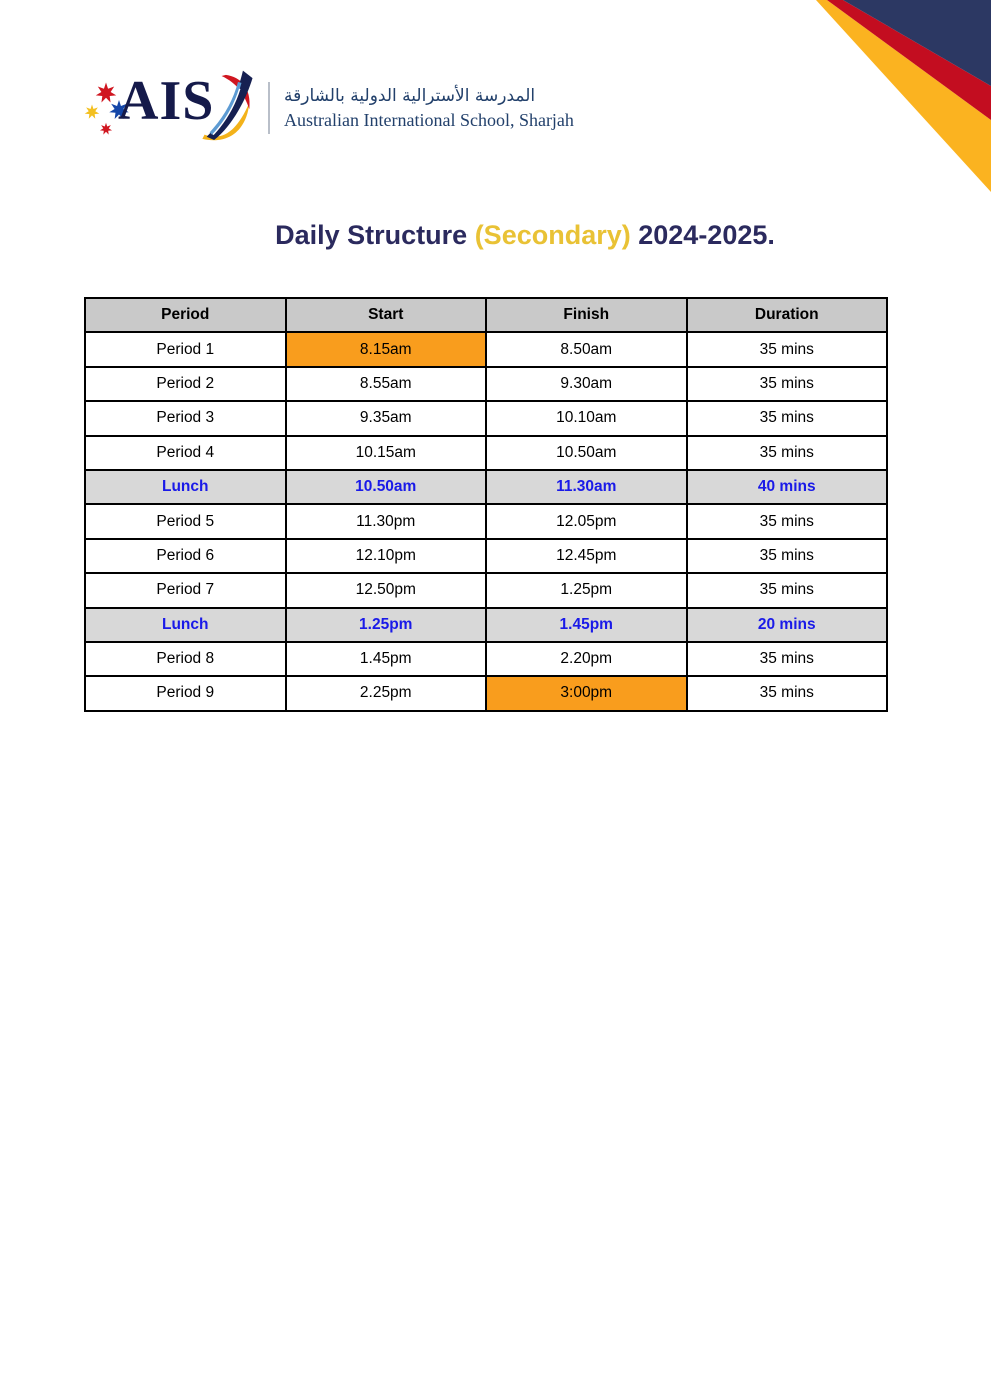 This screenshot has width=991, height=1400. Describe the element at coordinates (385, 315) in the screenshot. I see `header-start: Start` at that location.